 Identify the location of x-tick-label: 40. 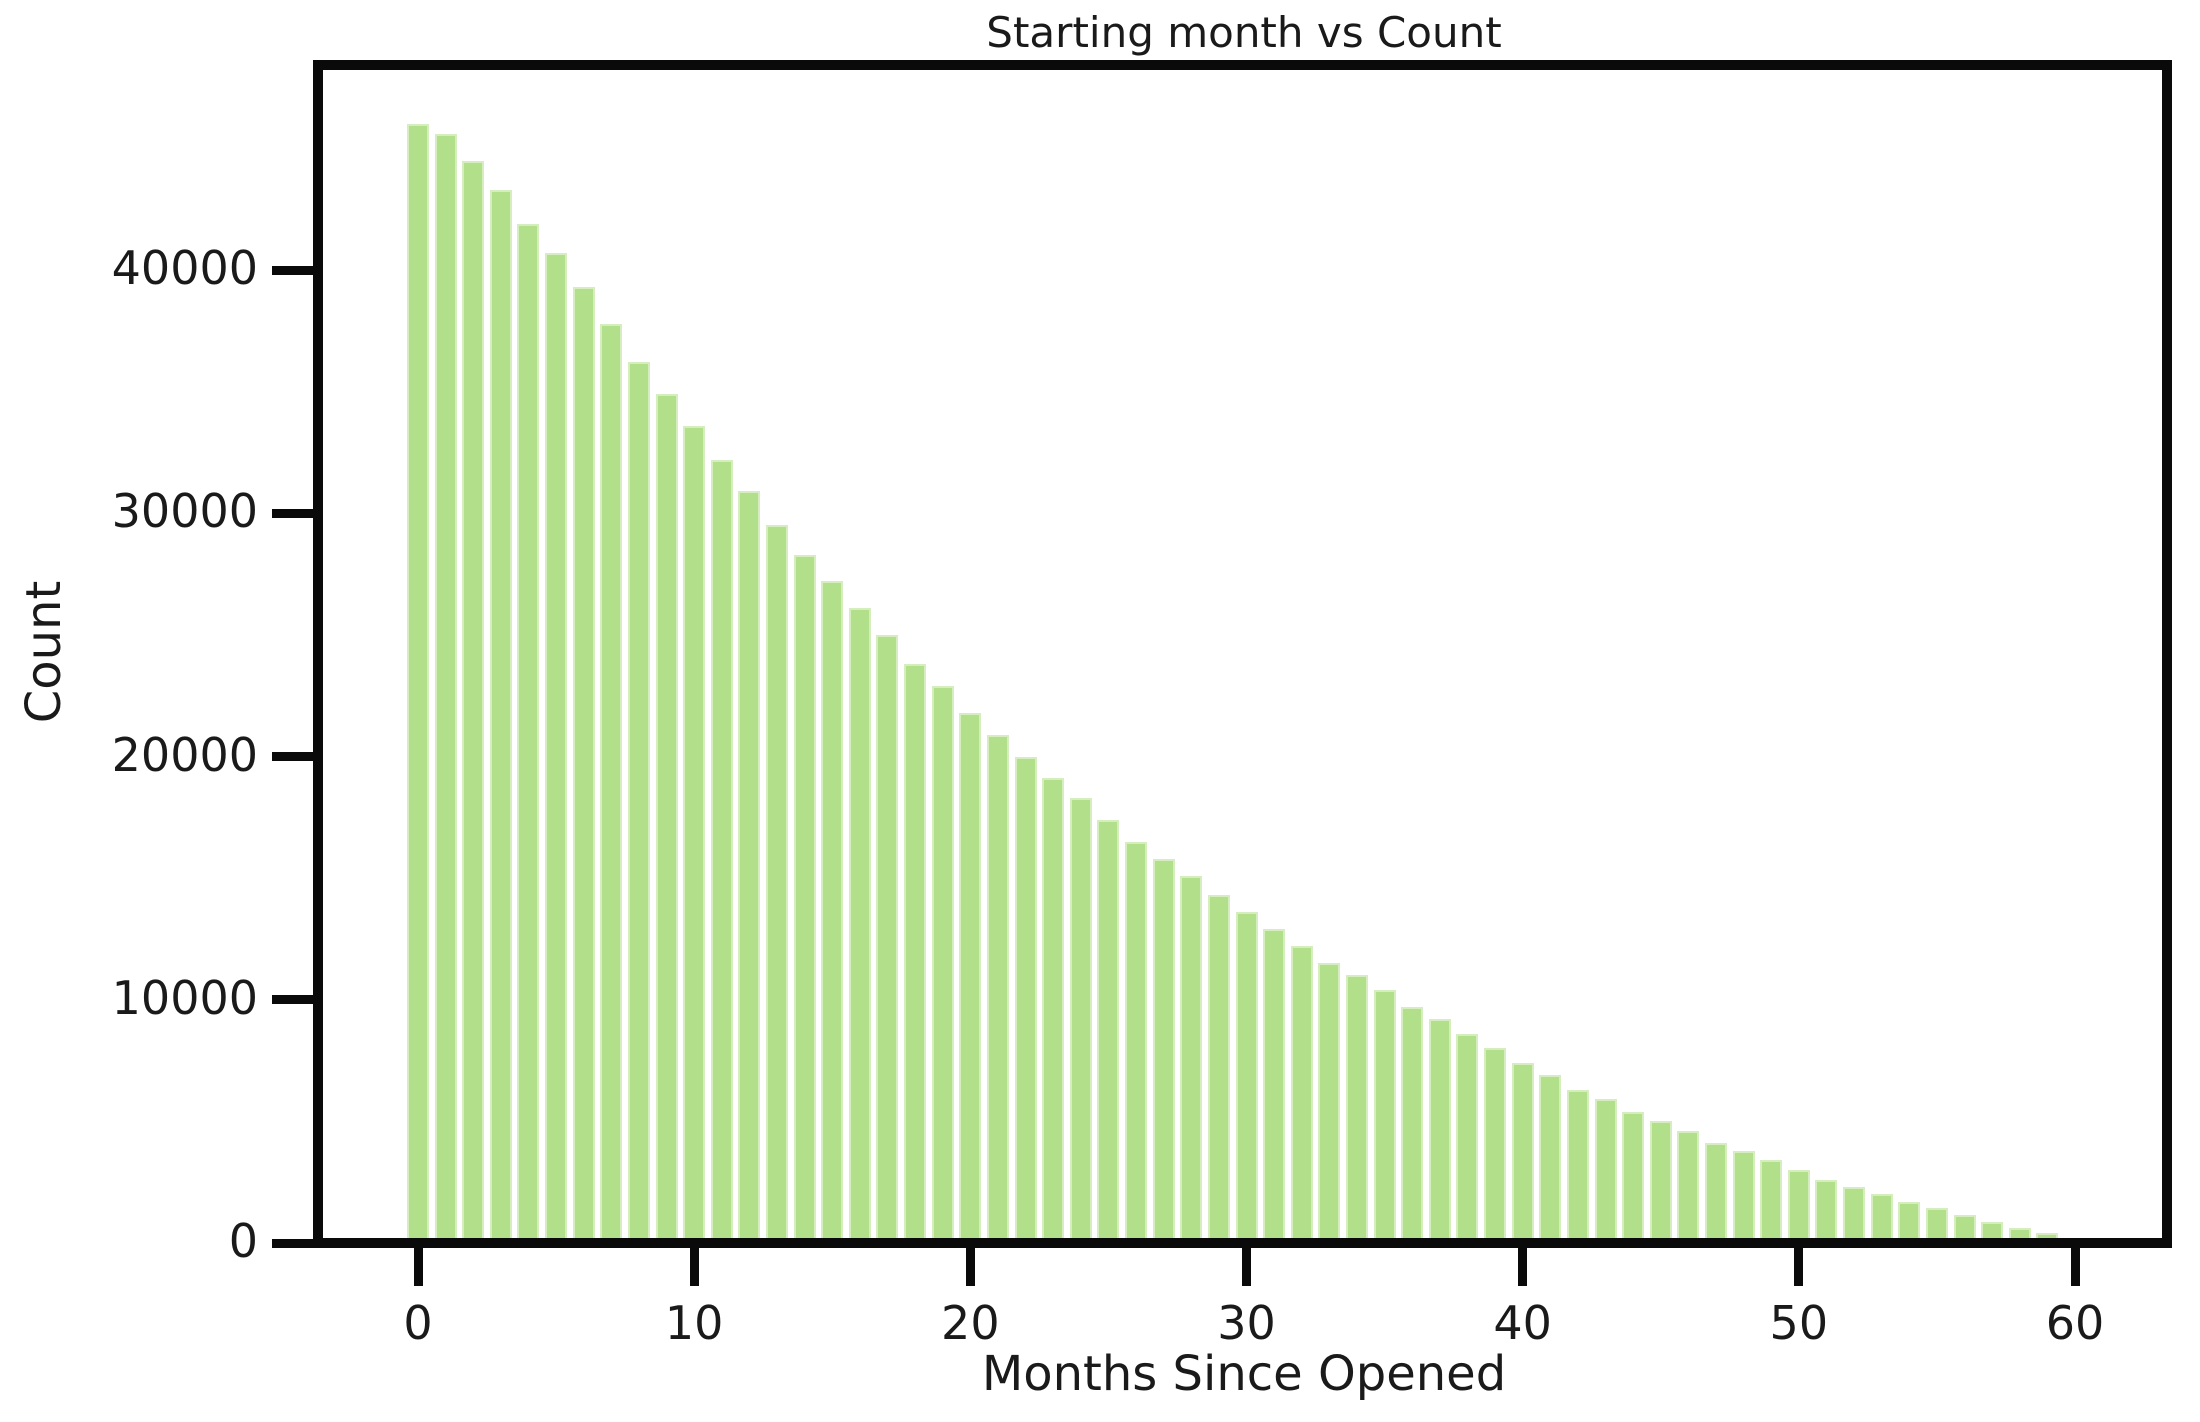
(1522, 1323).